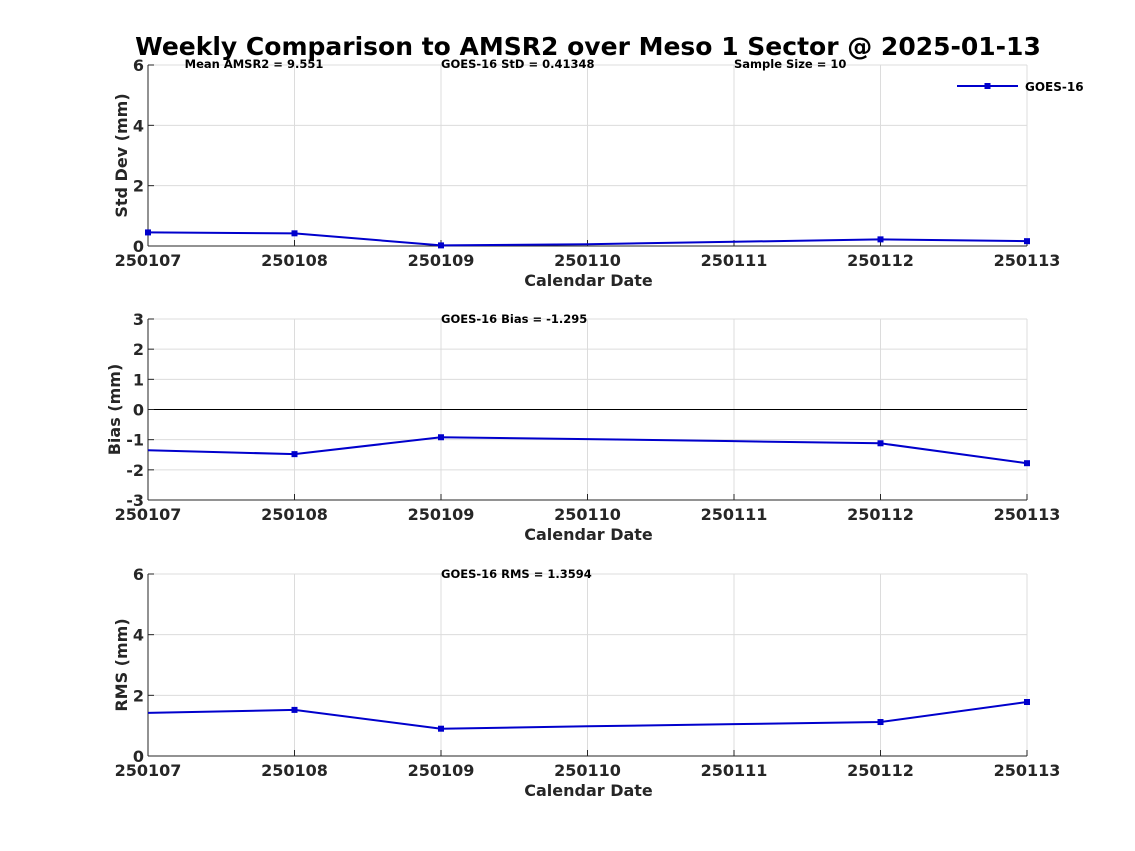 The height and width of the screenshot is (851, 1135). I want to click on stat-annotation: GOES-16 StD = 0.41348, so click(517, 64).